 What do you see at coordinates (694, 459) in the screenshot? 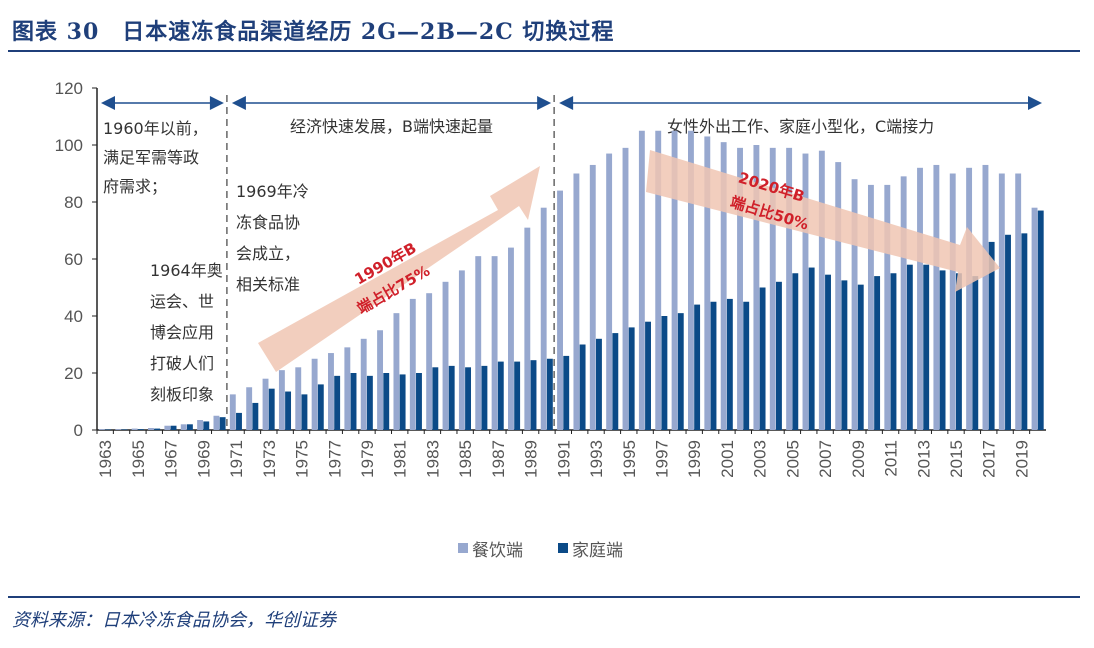
I see `x-tick-label: 1999` at bounding box center [694, 459].